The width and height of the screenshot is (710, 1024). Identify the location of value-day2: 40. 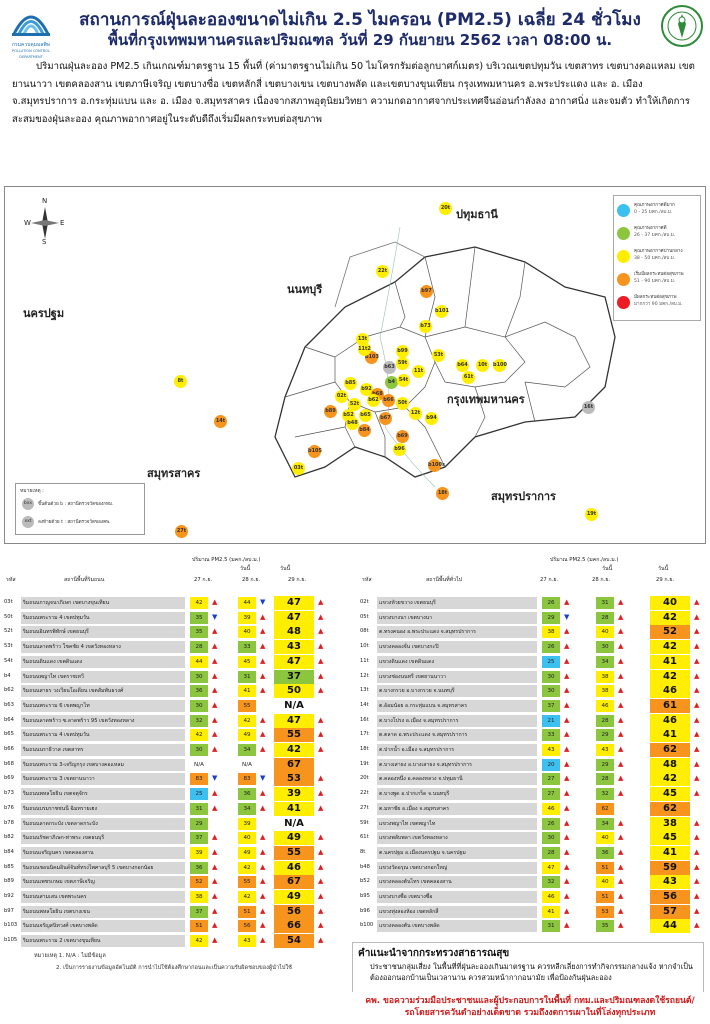
(605, 632).